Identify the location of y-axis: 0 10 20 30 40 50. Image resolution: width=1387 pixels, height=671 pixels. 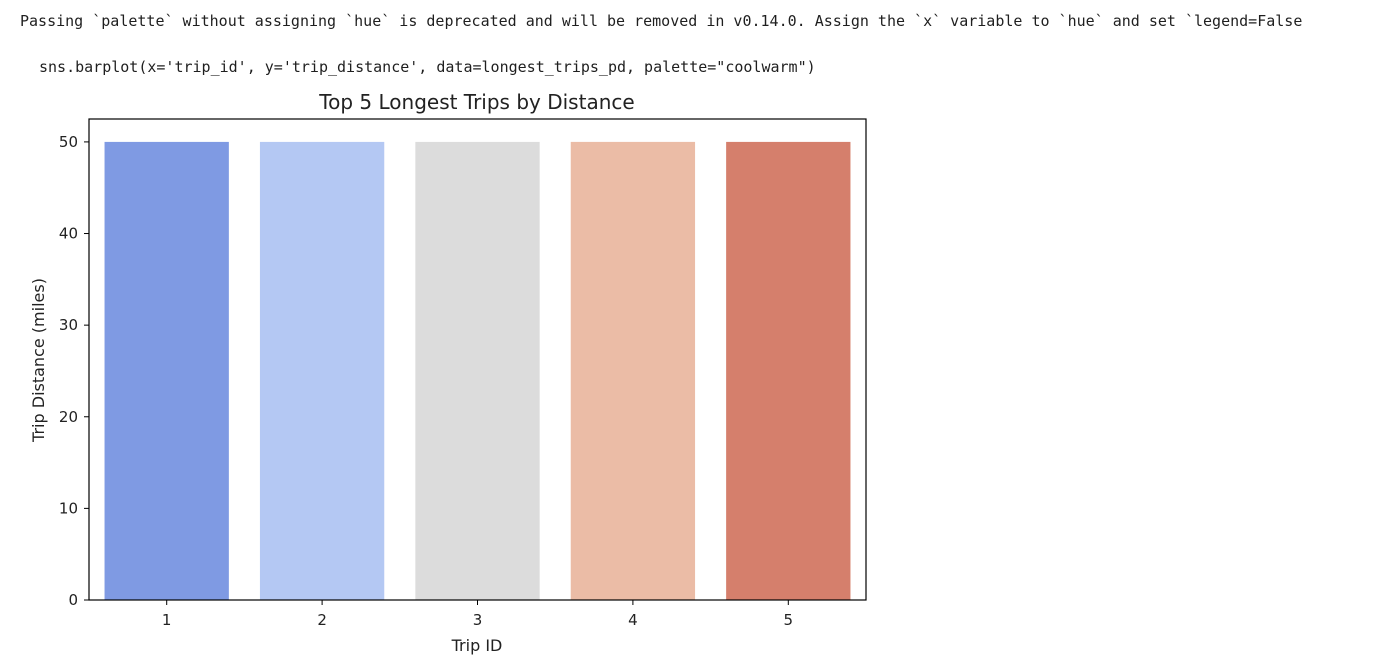
(74, 371).